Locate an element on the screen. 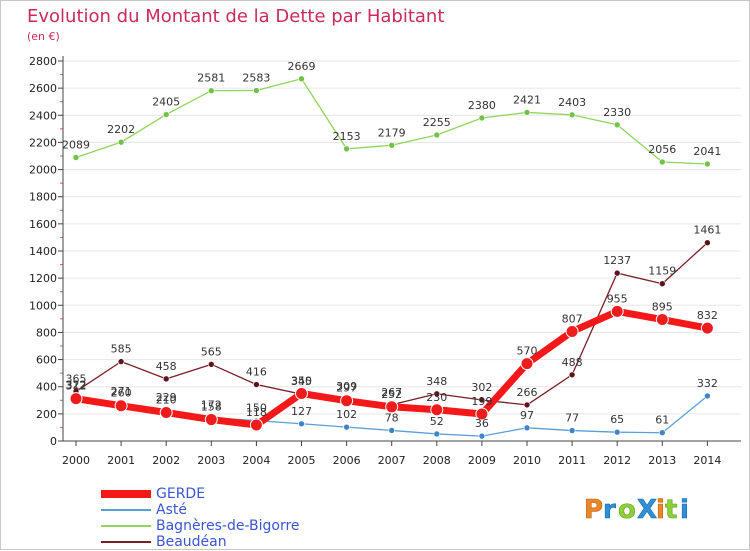 This screenshot has height=551, width=750. data-label-aste: 78 is located at coordinates (392, 417).